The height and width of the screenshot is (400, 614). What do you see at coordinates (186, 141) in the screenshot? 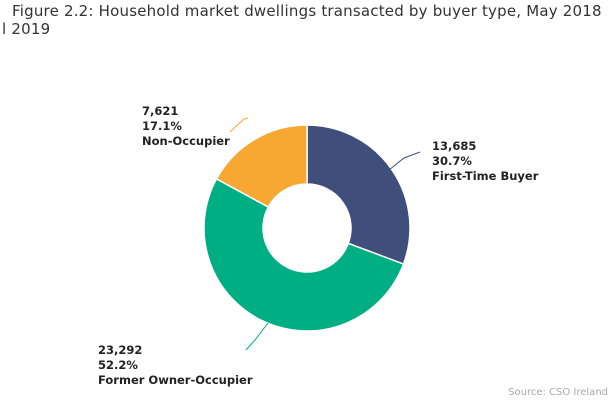
I see `data-label-non-occupier-name-label: Non-Occupier` at bounding box center [186, 141].